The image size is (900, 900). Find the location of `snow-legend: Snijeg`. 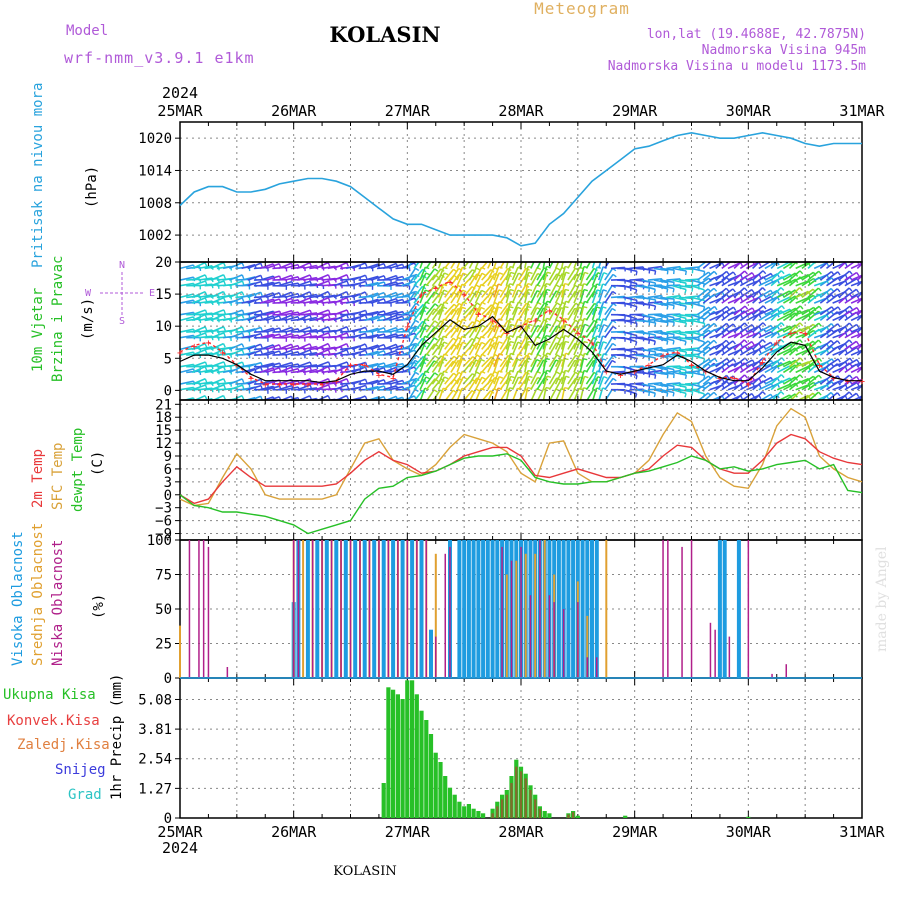

snow-legend: Snijeg is located at coordinates (80, 770).